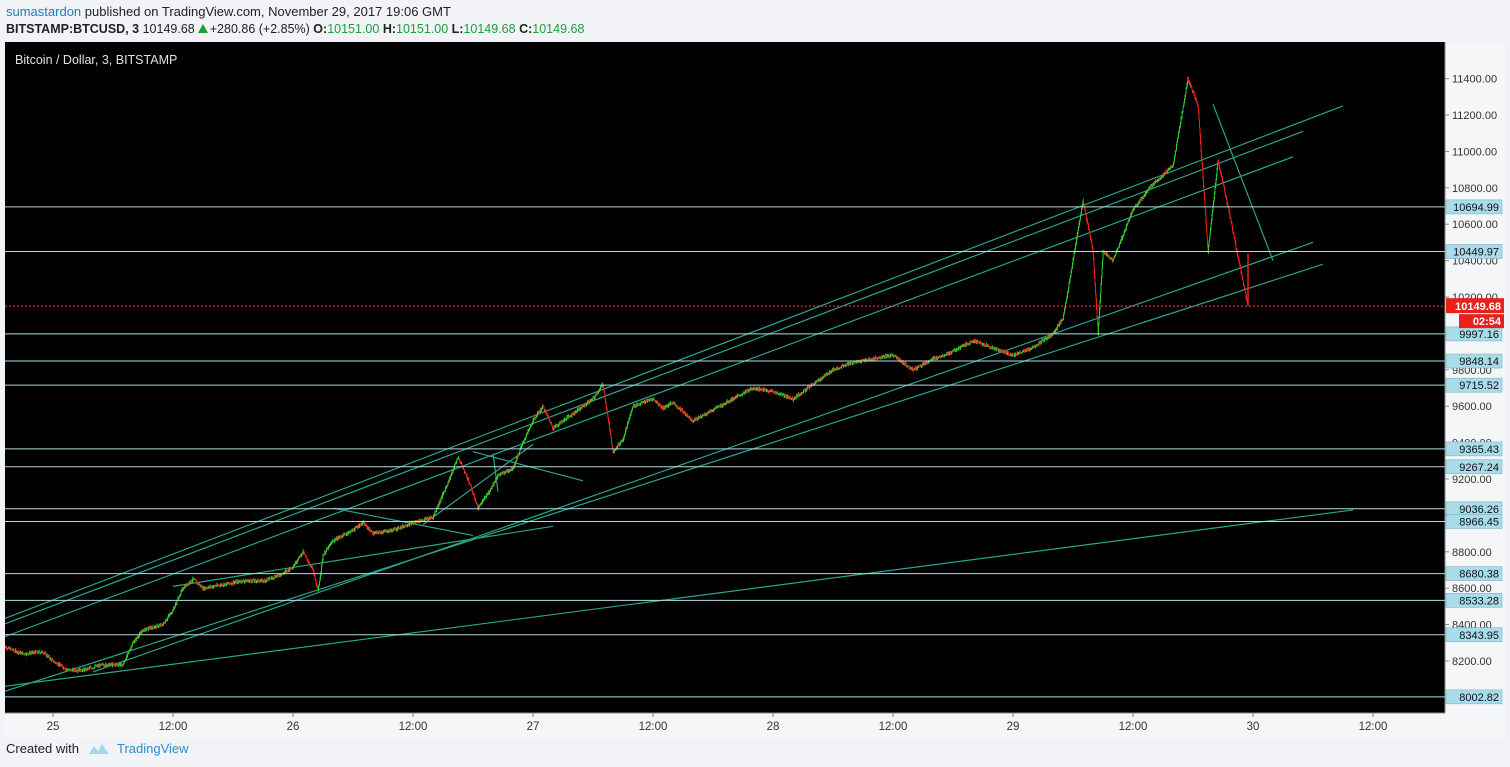 The height and width of the screenshot is (767, 1510). What do you see at coordinates (1479, 450) in the screenshot?
I see `level-label-5: 9365.43` at bounding box center [1479, 450].